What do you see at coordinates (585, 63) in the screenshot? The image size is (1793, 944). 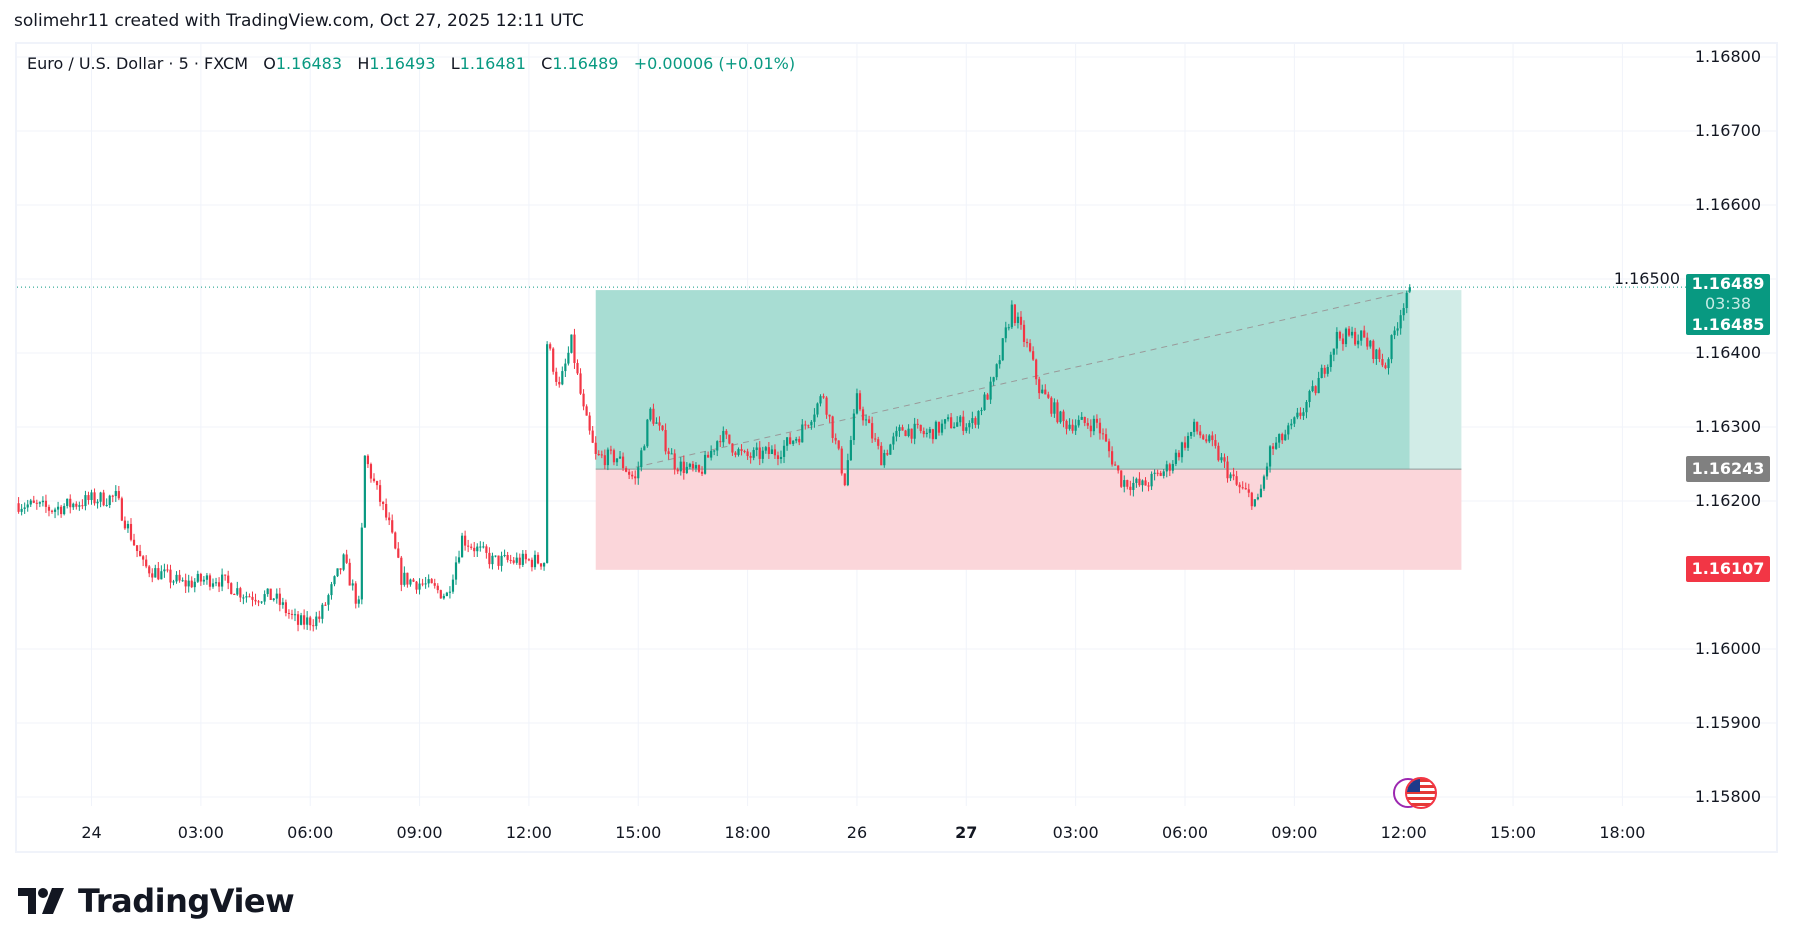 I see `close-value: 1.16489` at bounding box center [585, 63].